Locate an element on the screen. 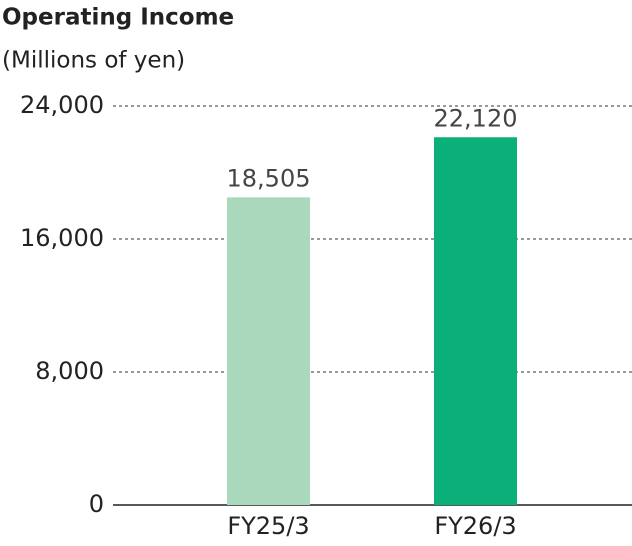 The height and width of the screenshot is (546, 632). x-tick-label: FY26/3 is located at coordinates (475, 526).